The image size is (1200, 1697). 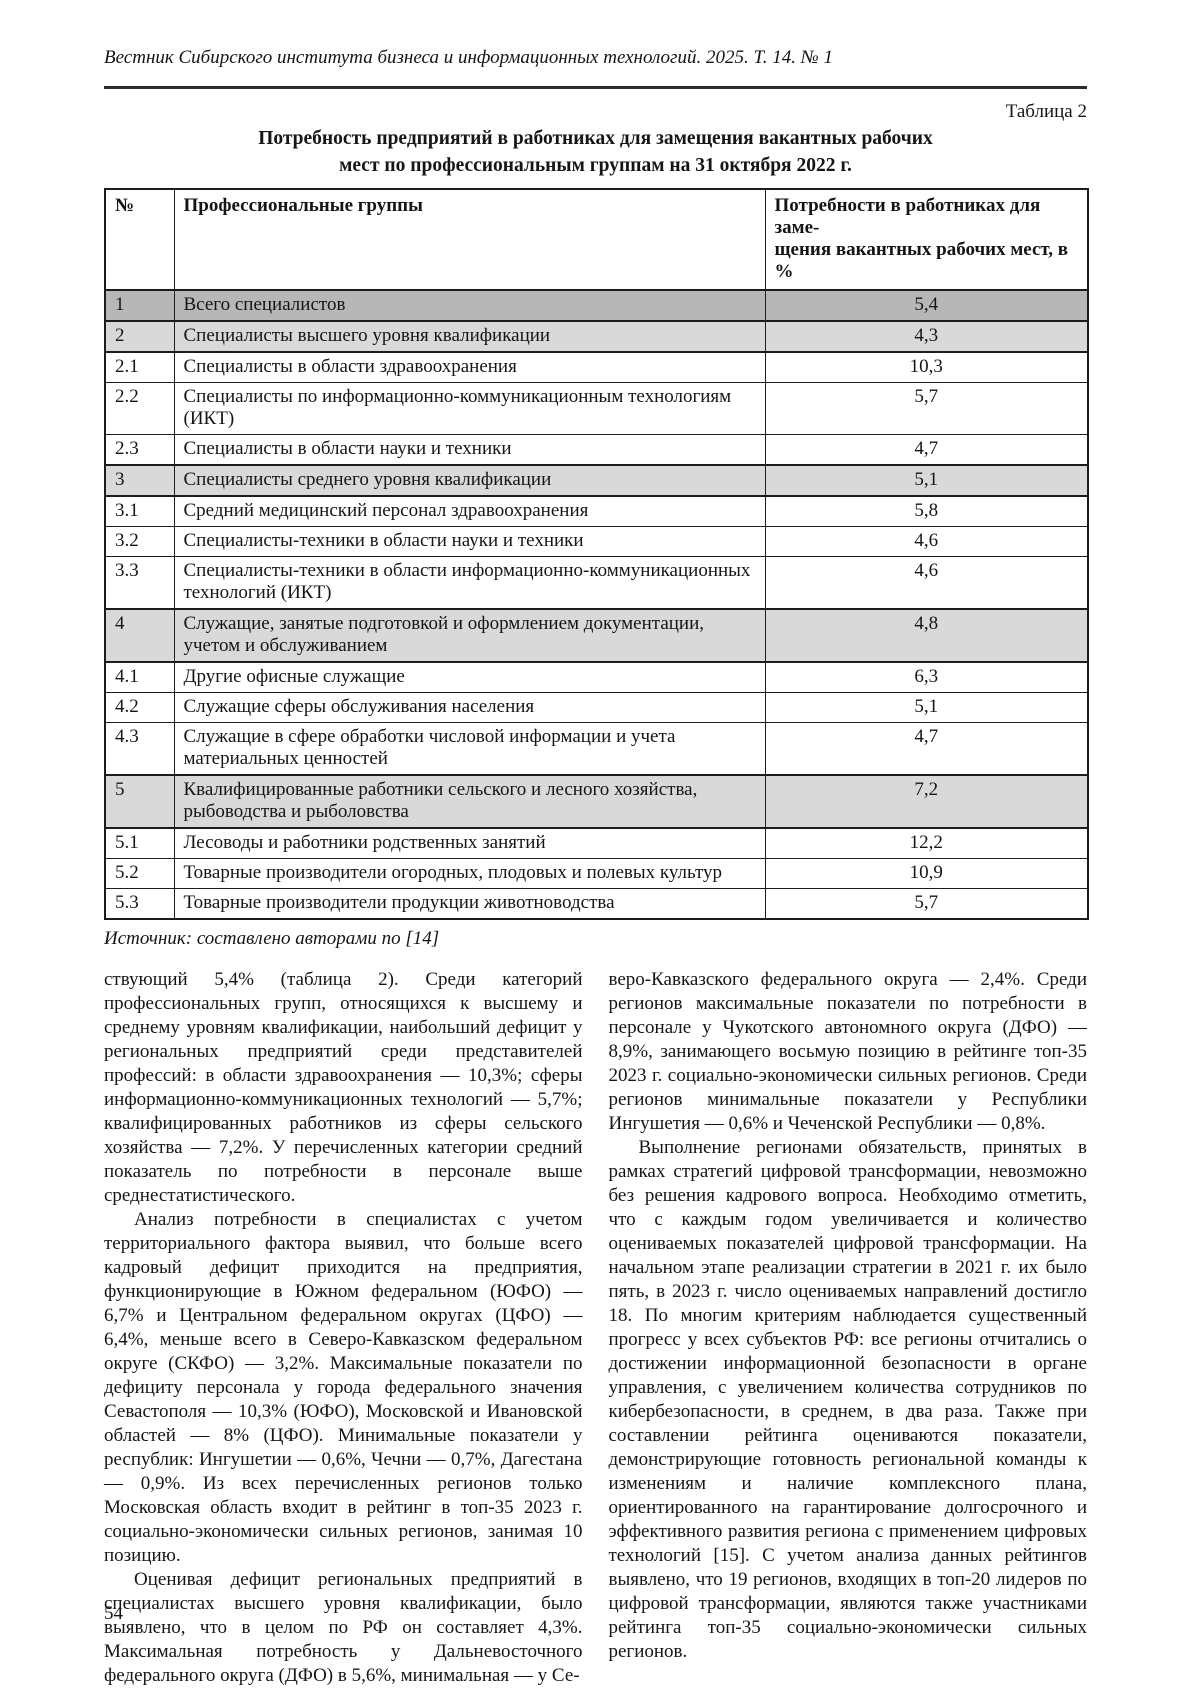 What do you see at coordinates (272, 938) in the screenshot?
I see `source-note: Источник: составлено авторами по [14]` at bounding box center [272, 938].